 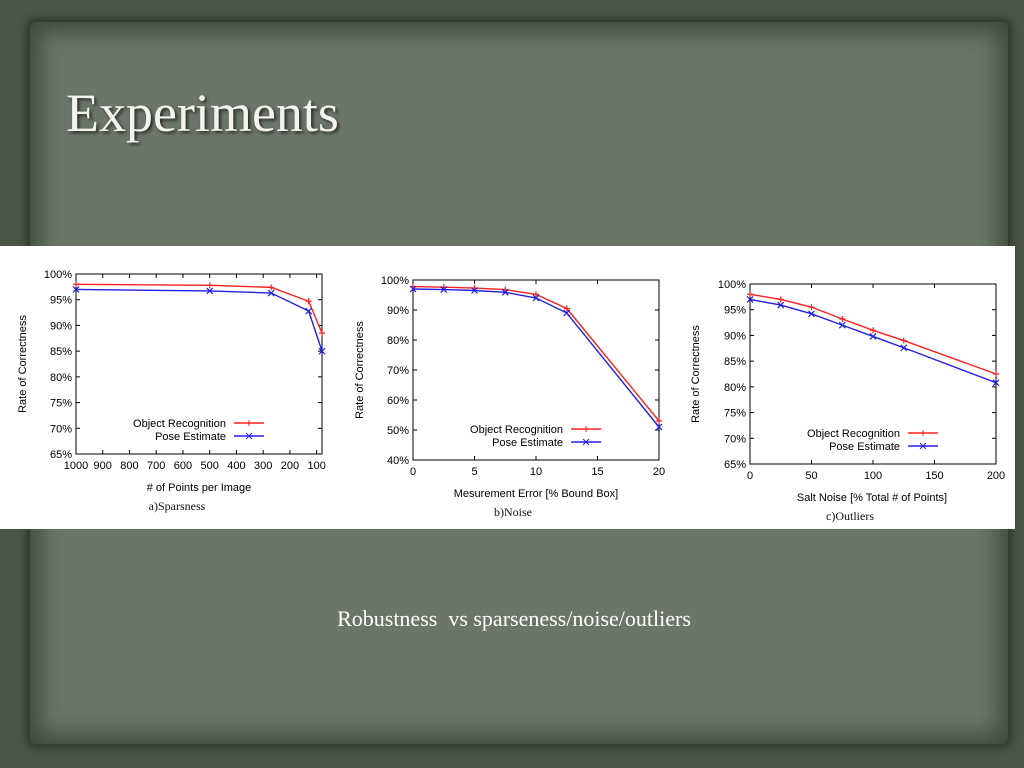 What do you see at coordinates (536, 472) in the screenshot?
I see `x-tick-label: 10` at bounding box center [536, 472].